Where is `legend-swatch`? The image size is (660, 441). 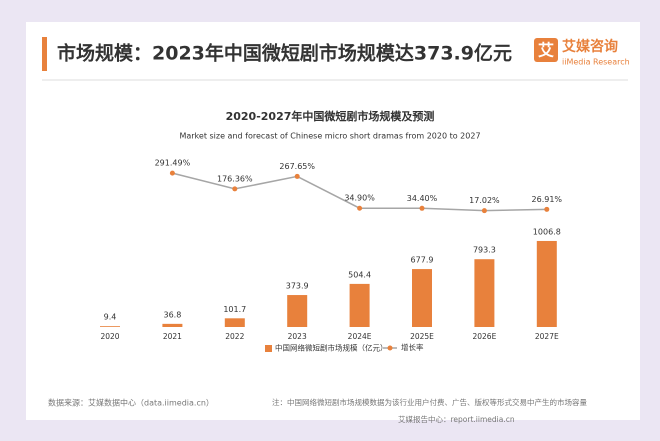 legend-swatch is located at coordinates (268, 348).